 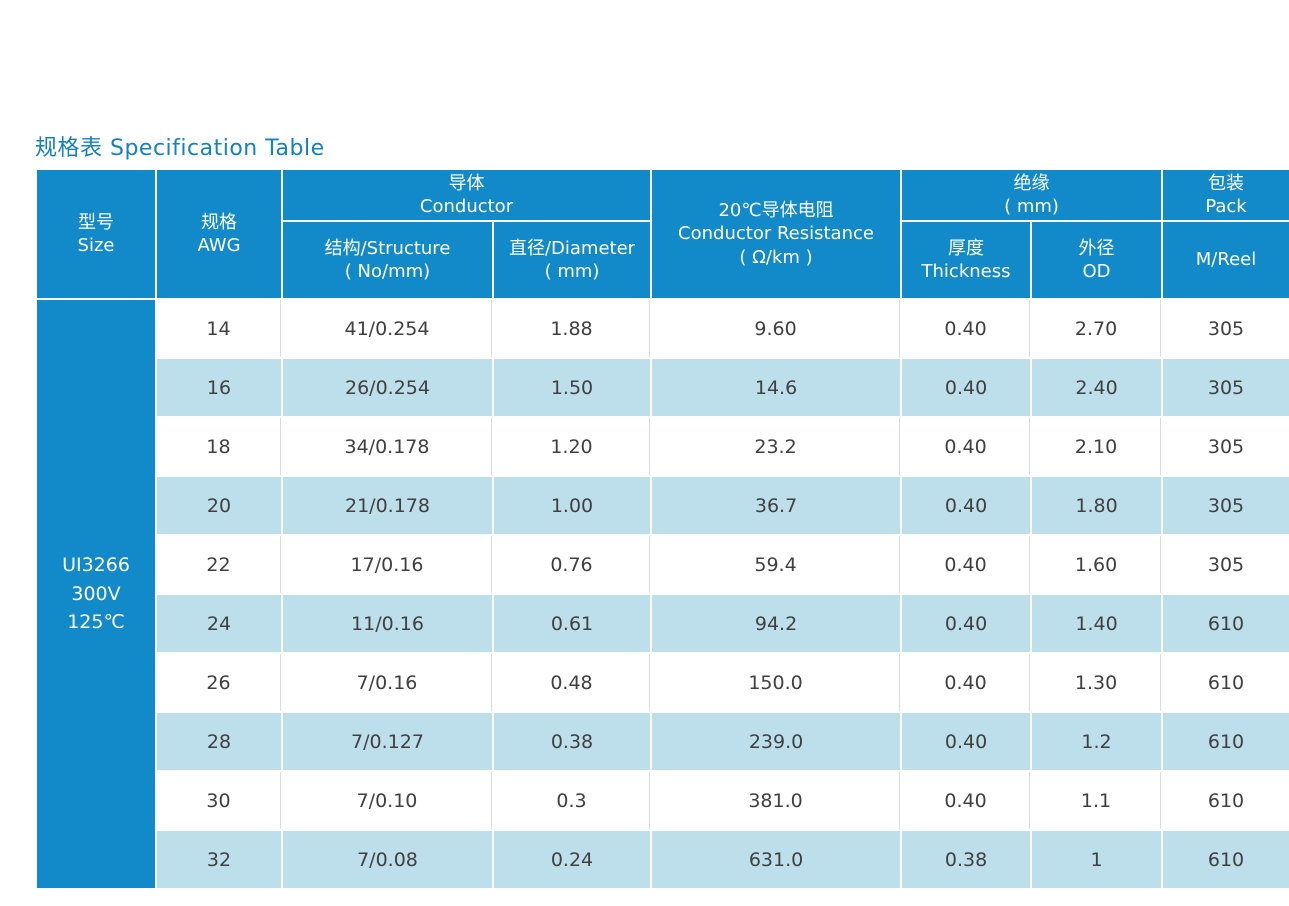 I want to click on header-od: 外径 OD, so click(x=1097, y=260).